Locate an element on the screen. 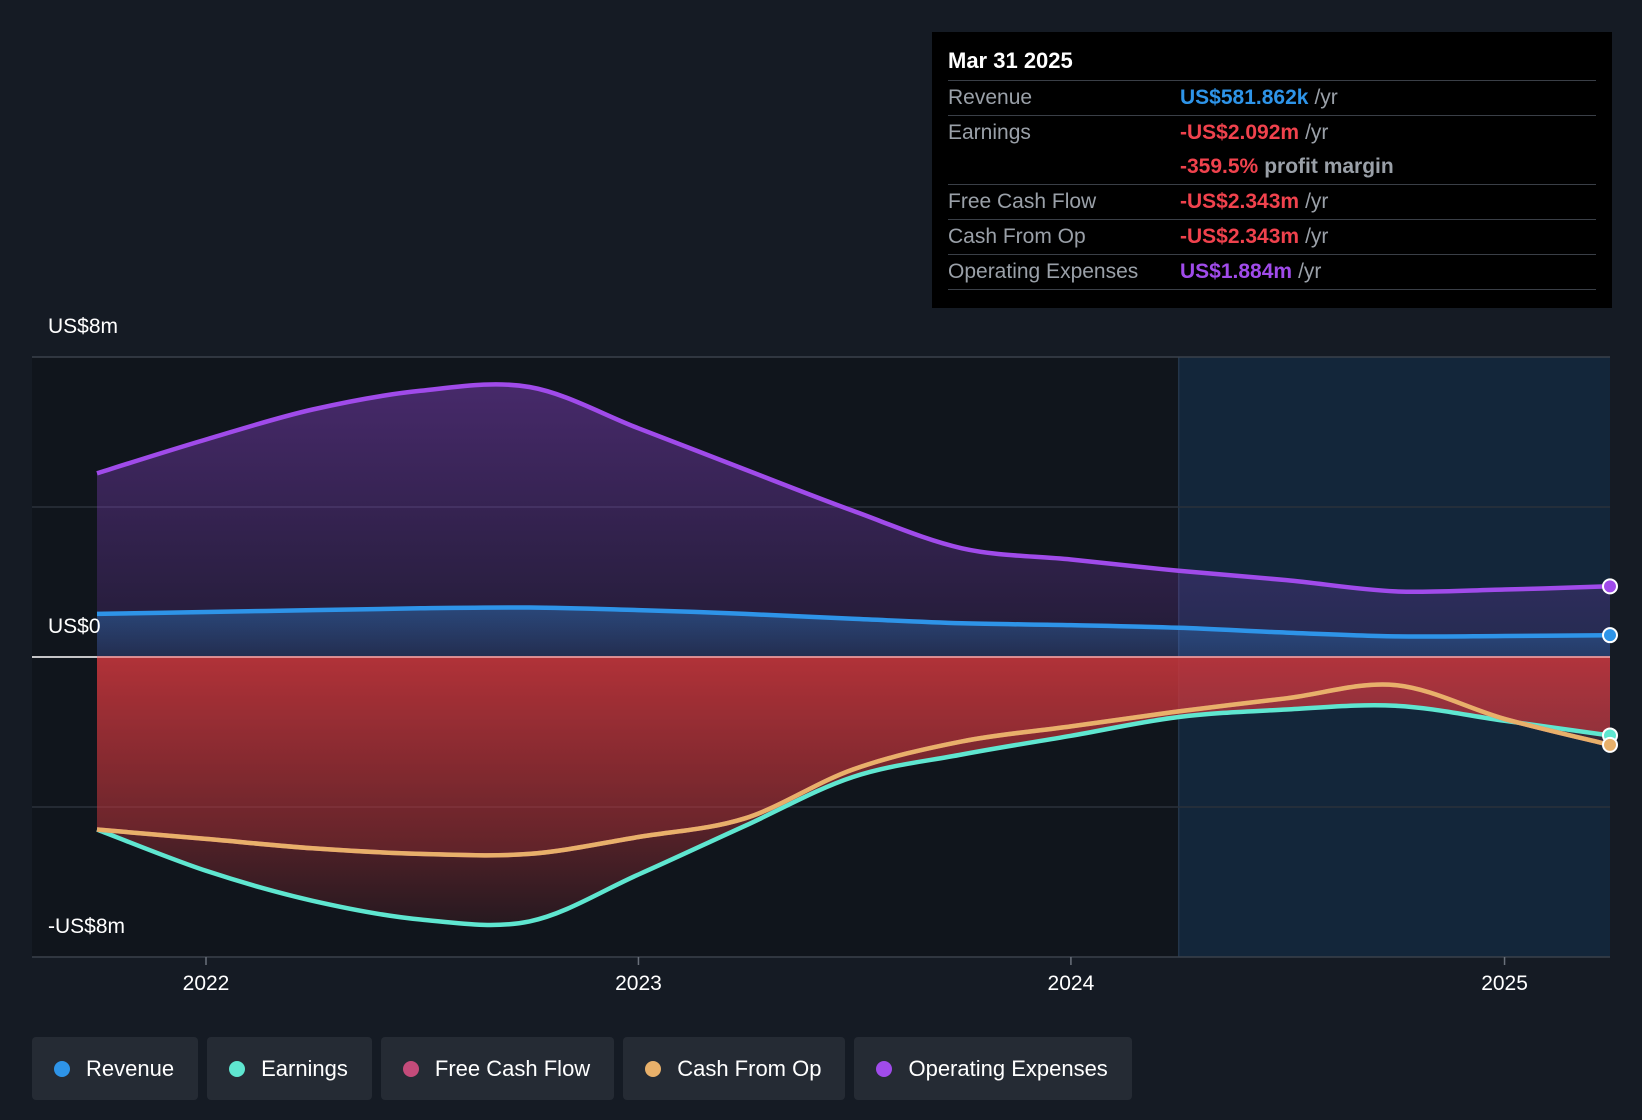 This screenshot has width=1642, height=1120. legend-item-free-cash-flow: Free Cash Flow is located at coordinates (497, 1068).